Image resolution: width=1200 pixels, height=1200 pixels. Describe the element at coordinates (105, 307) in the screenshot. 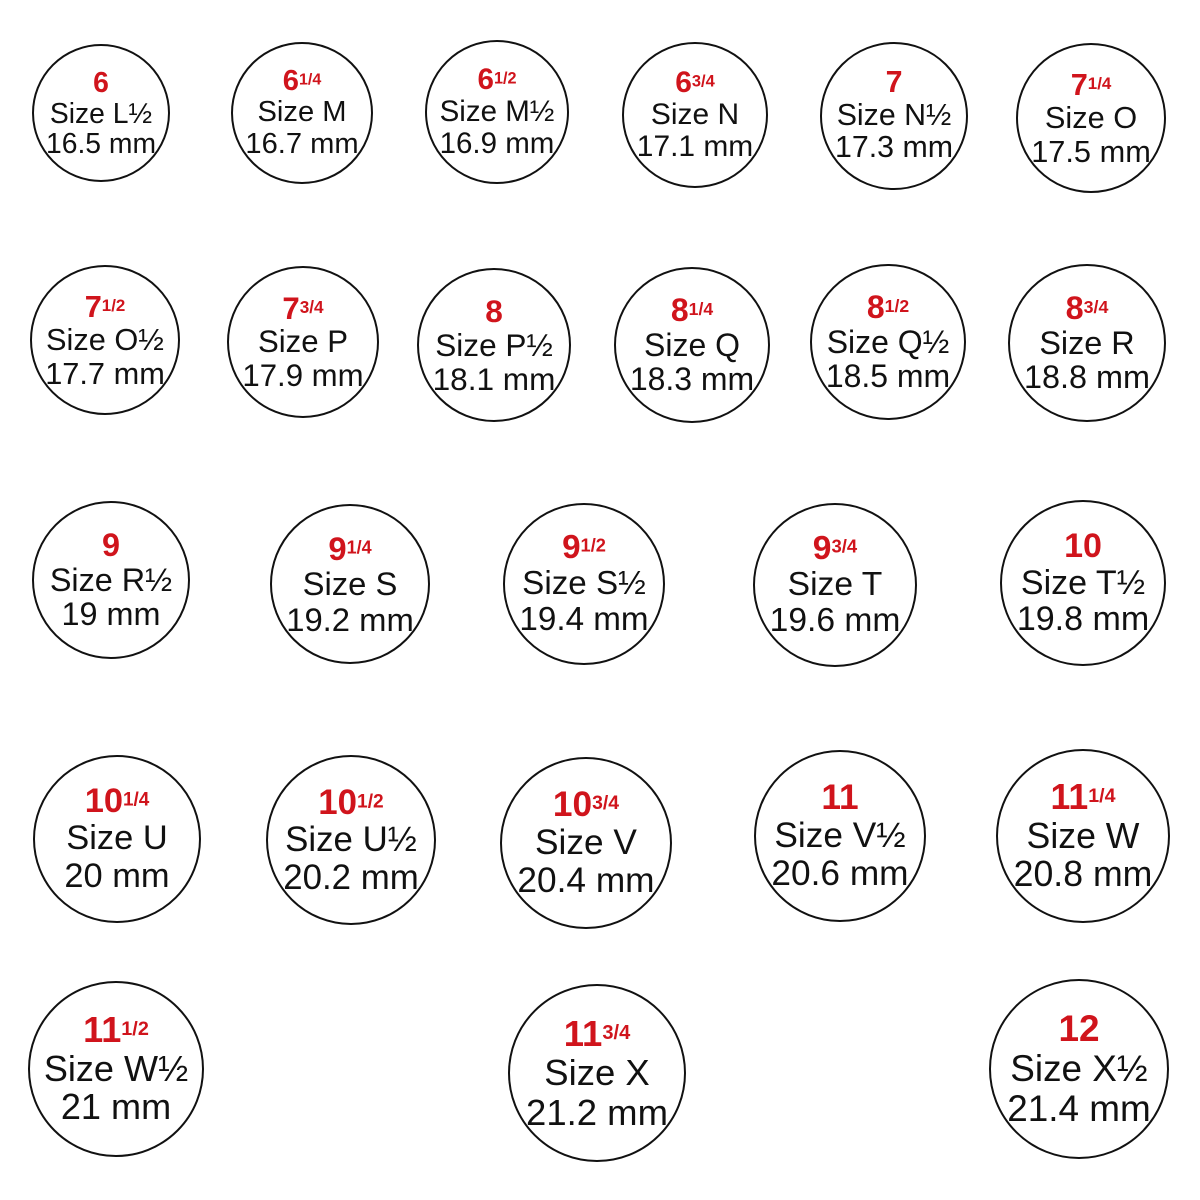

I see `us-size: 71/2` at that location.